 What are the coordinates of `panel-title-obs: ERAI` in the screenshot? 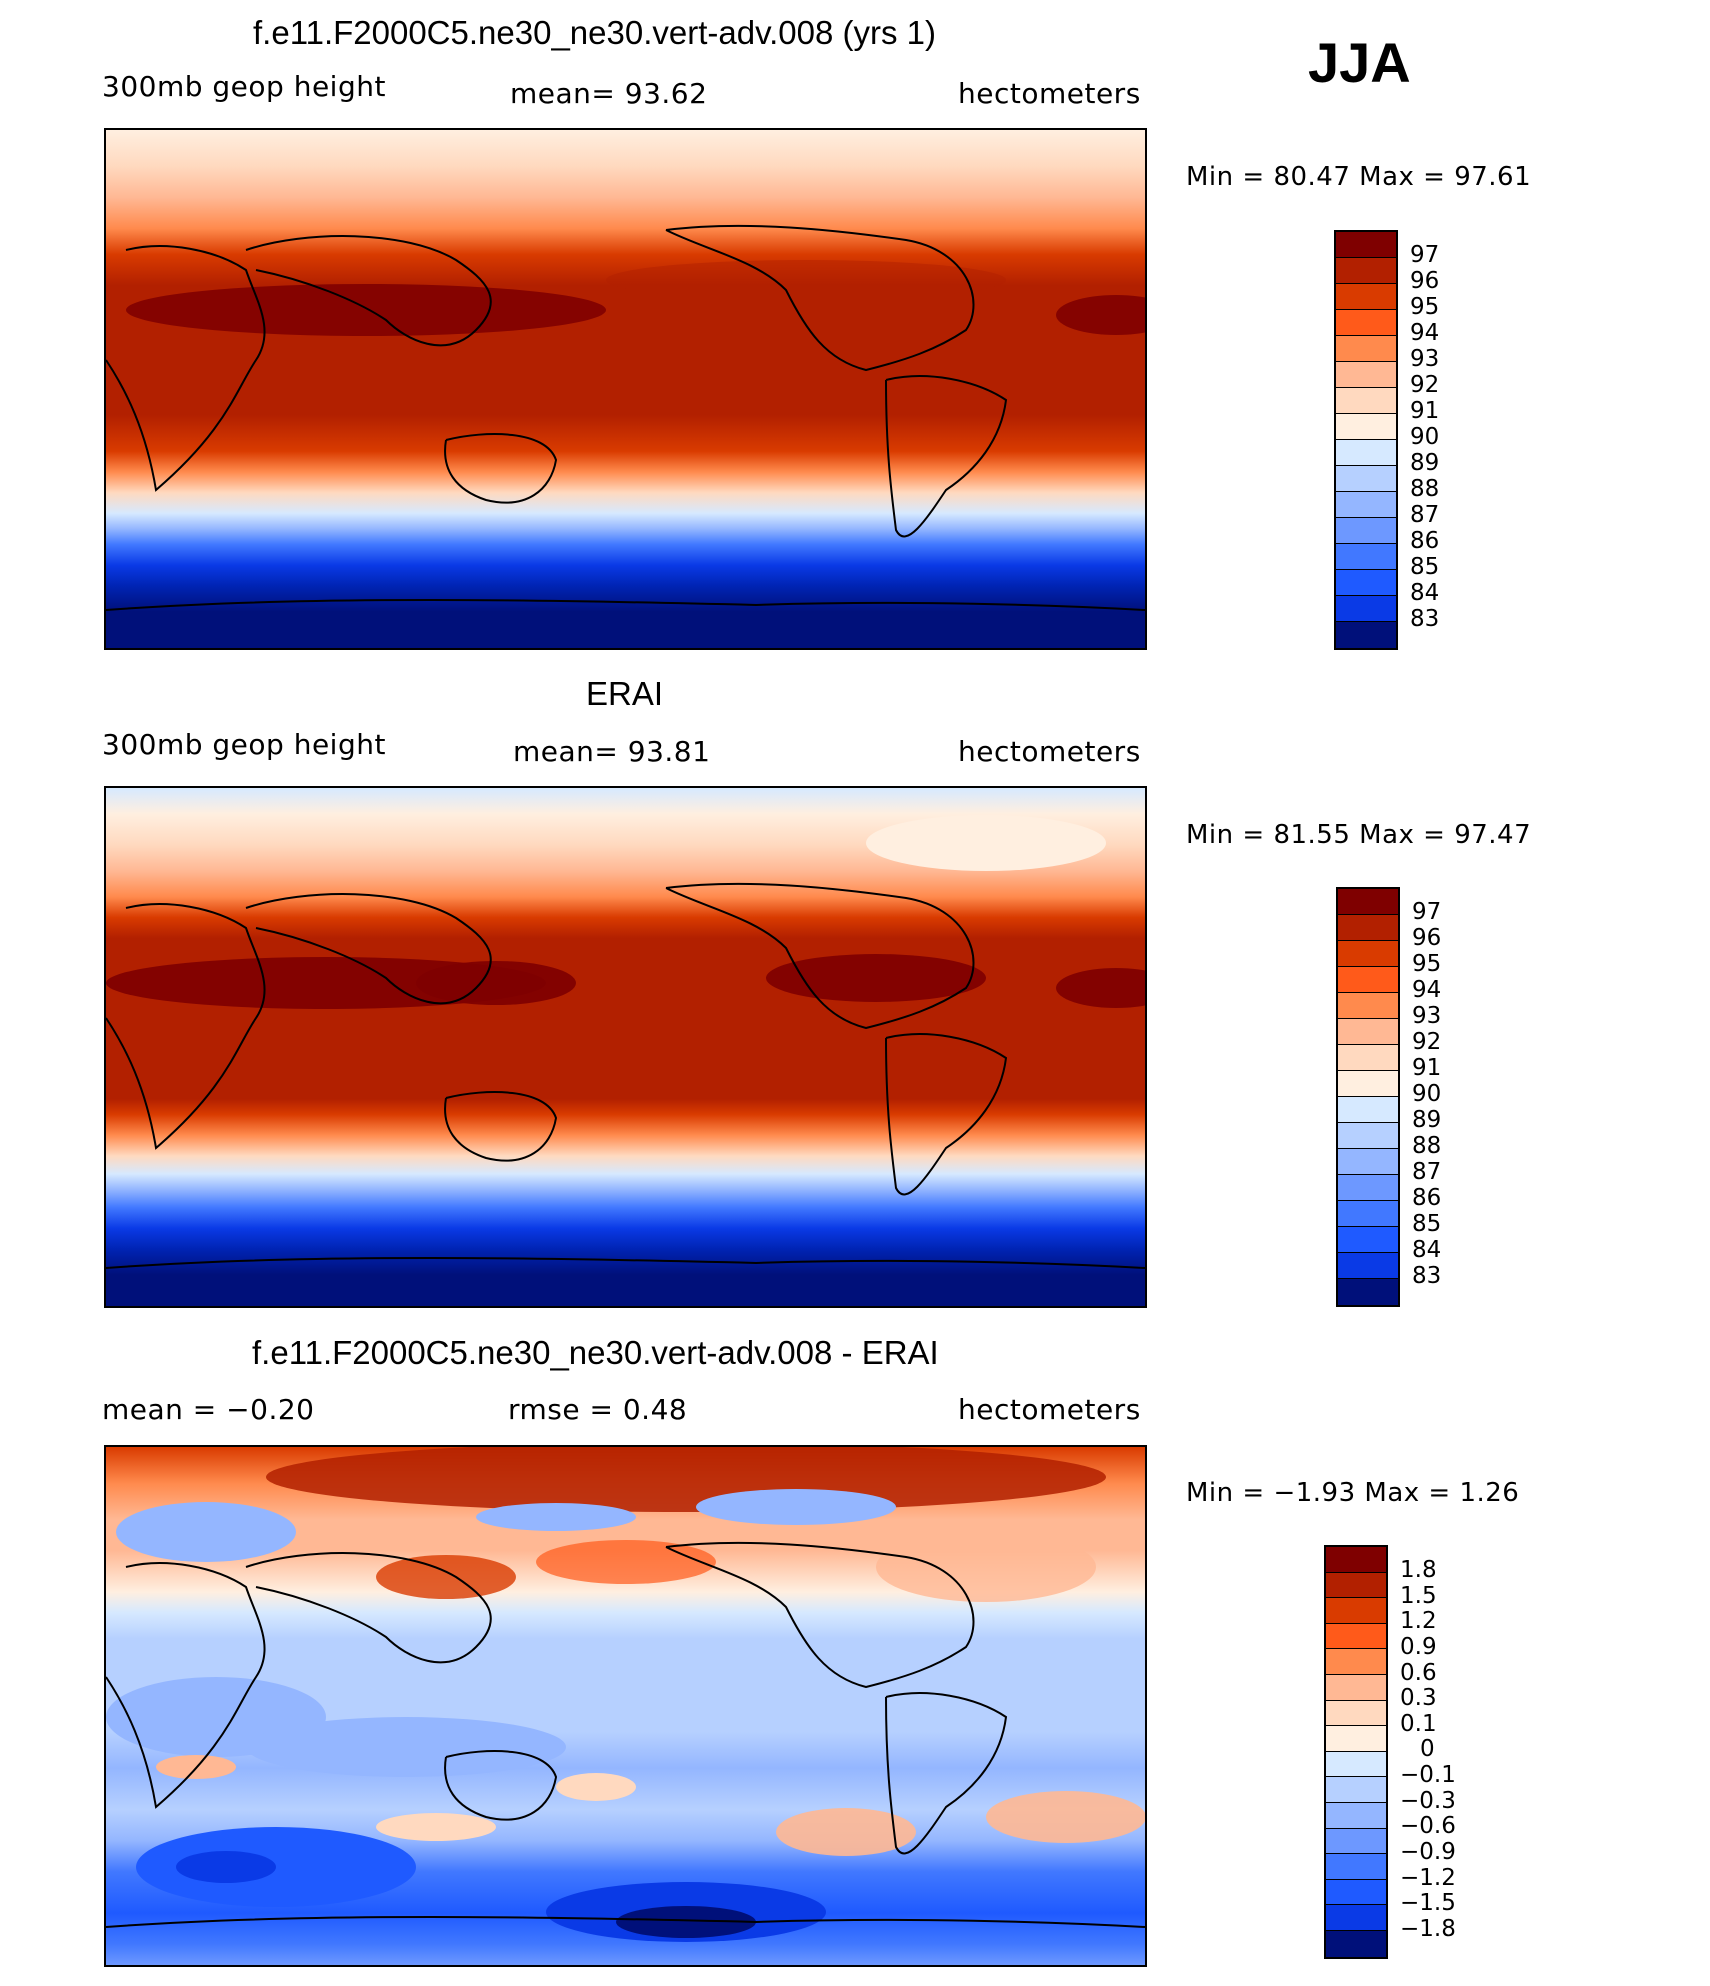 It's located at (625, 693).